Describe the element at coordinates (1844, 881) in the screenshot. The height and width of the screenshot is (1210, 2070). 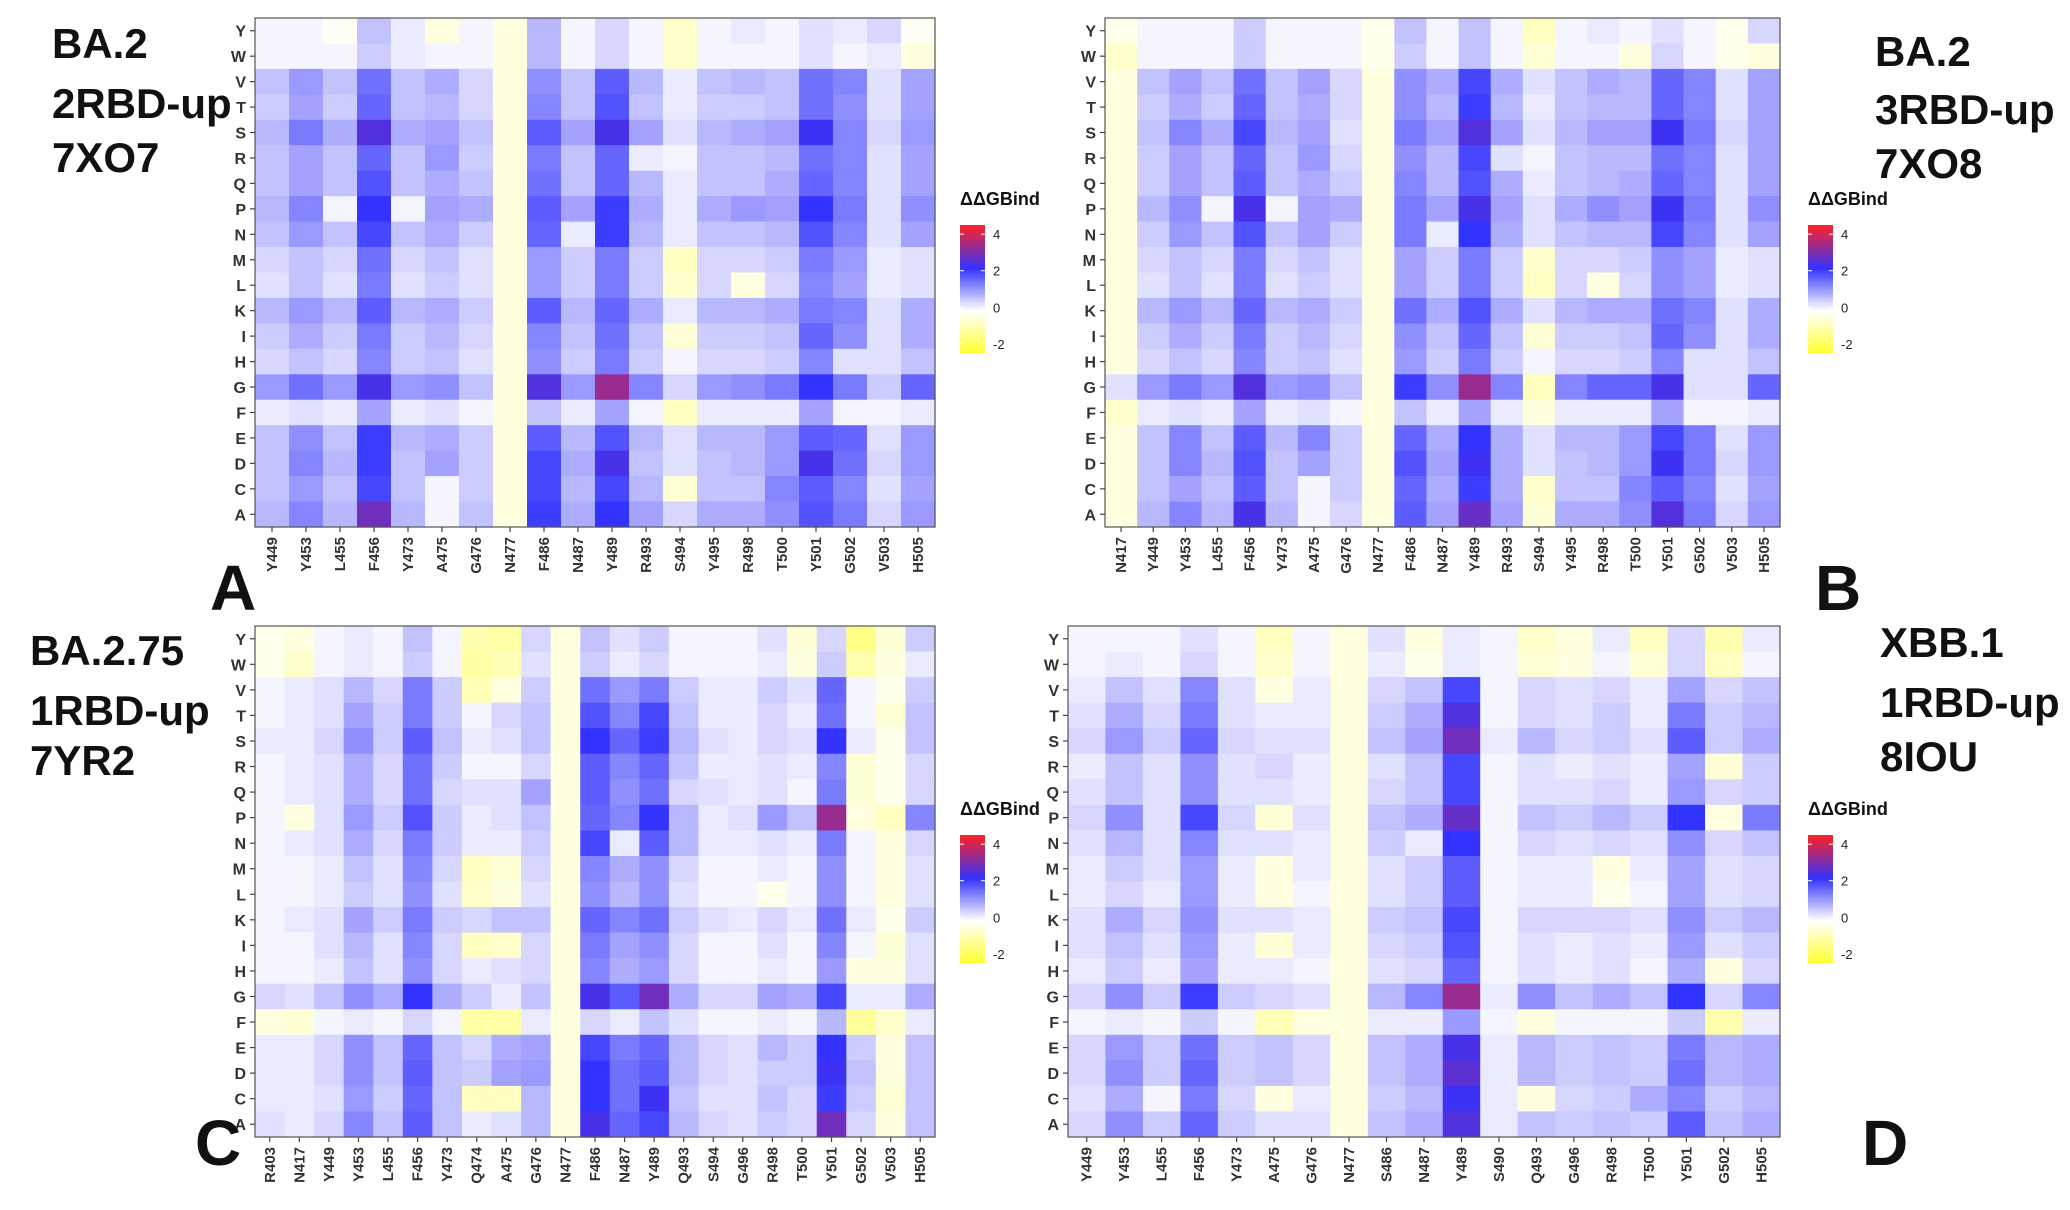
I see `legend-tick-label: 2` at that location.